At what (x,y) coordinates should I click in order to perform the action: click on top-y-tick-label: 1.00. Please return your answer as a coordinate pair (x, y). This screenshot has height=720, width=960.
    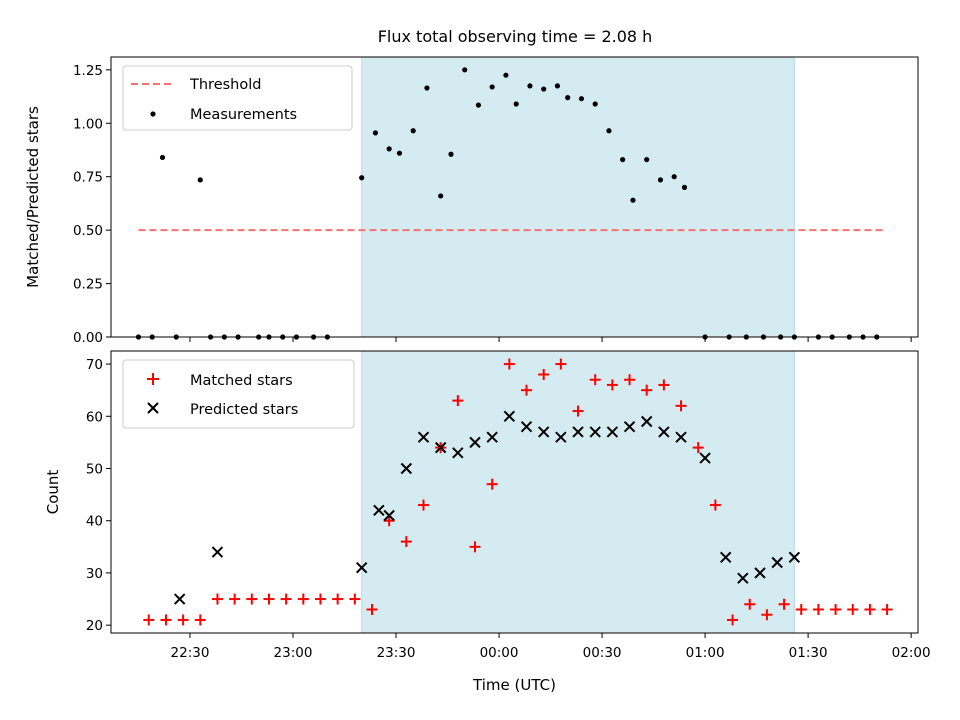
    Looking at the image, I should click on (88, 124).